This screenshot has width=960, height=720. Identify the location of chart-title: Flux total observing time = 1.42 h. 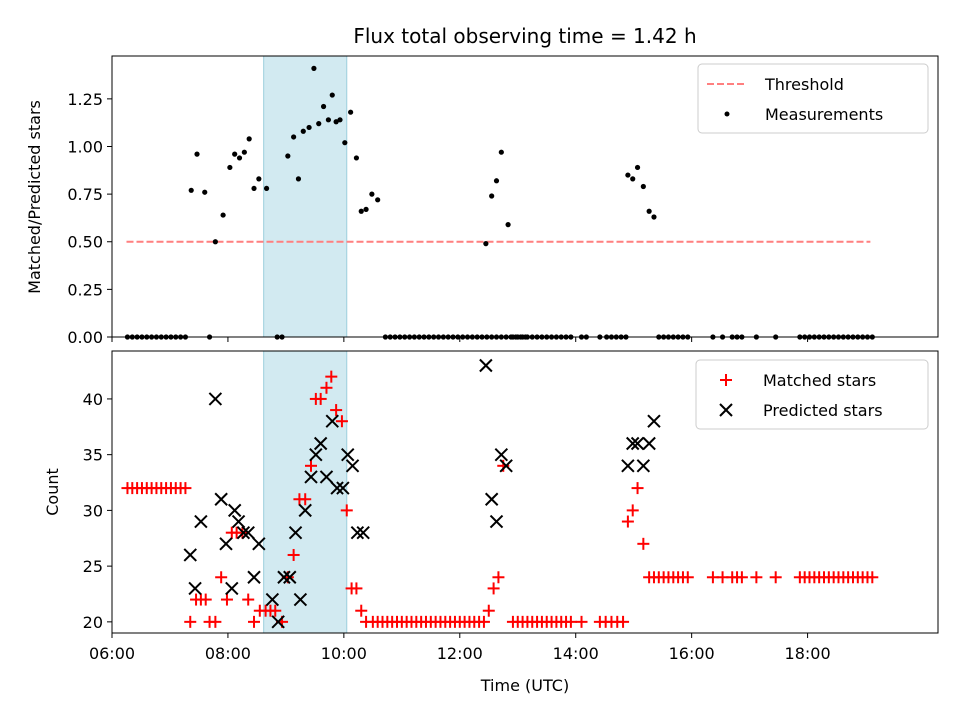
(524, 36).